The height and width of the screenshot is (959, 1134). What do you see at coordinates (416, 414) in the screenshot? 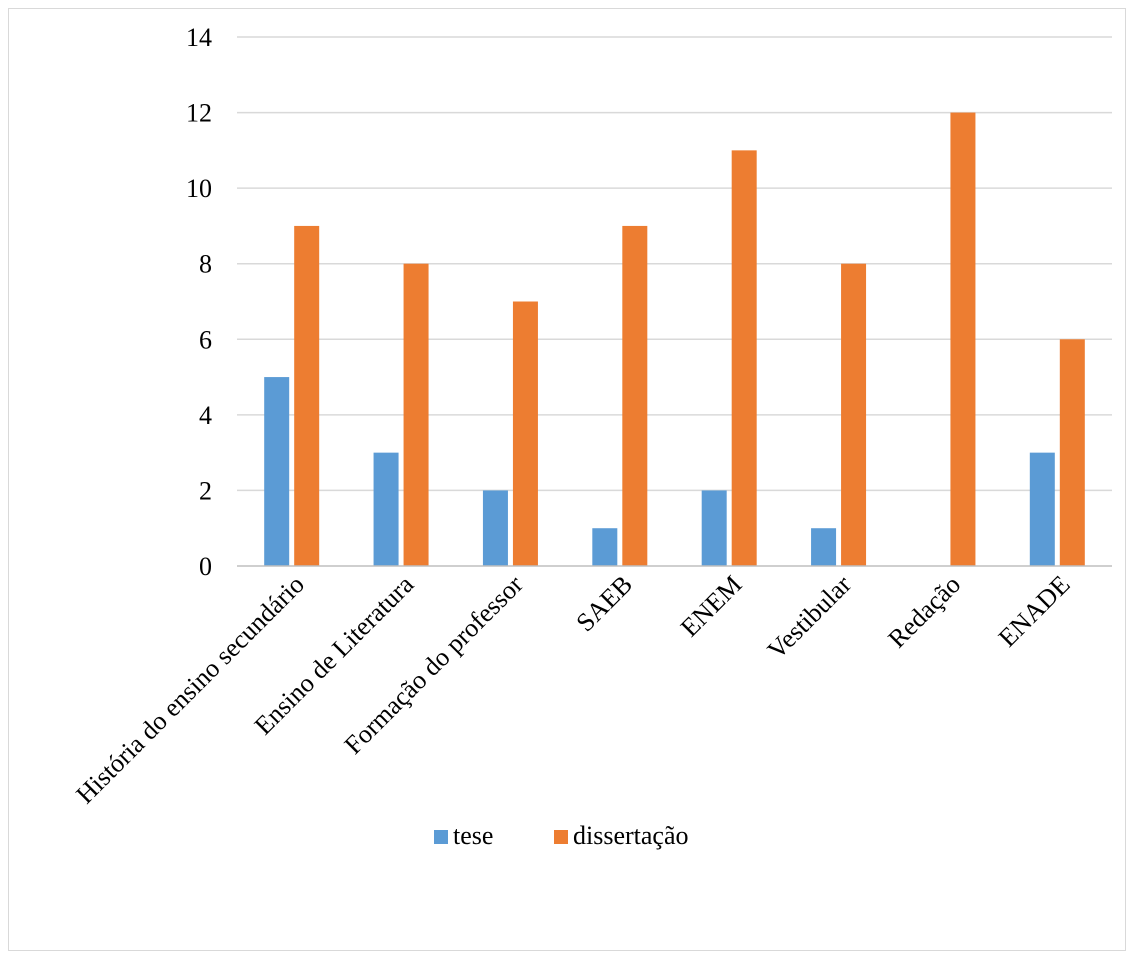
I see `bar-dissertação-1` at bounding box center [416, 414].